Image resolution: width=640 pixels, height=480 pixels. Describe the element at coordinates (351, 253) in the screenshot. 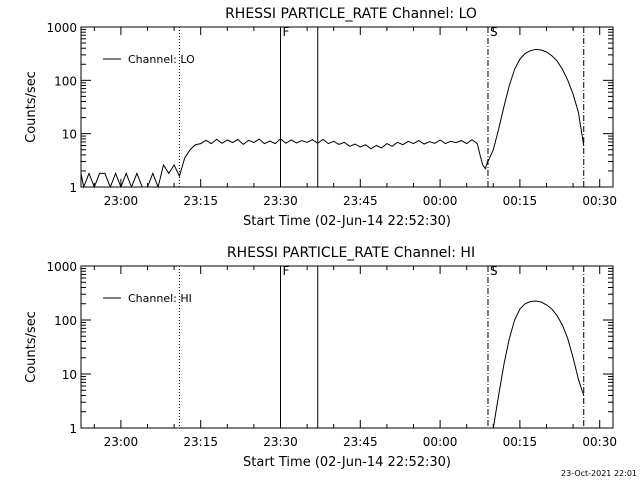

I see `chart-title: RHESSI PARTICLE_RATE Channel: HI` at that location.